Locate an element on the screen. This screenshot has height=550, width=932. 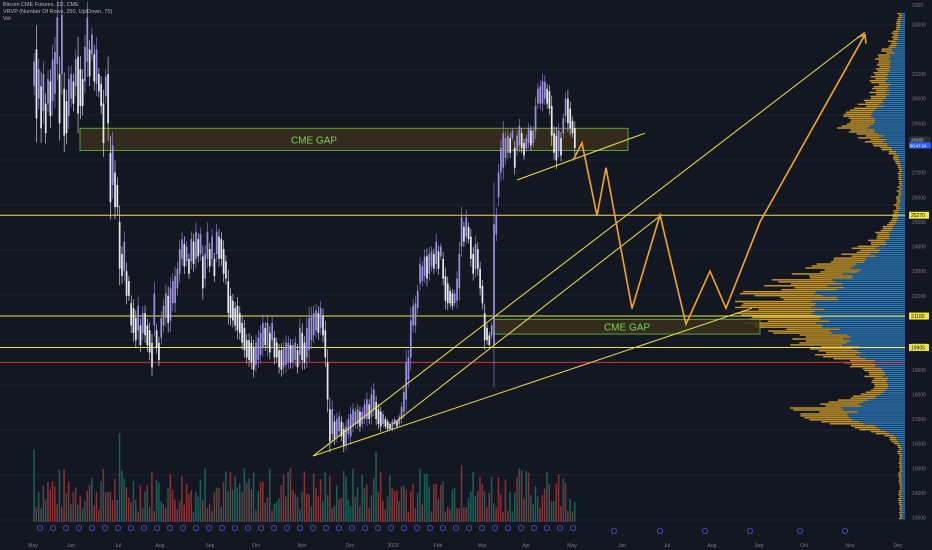
time-tick-label: Mar is located at coordinates (482, 546).